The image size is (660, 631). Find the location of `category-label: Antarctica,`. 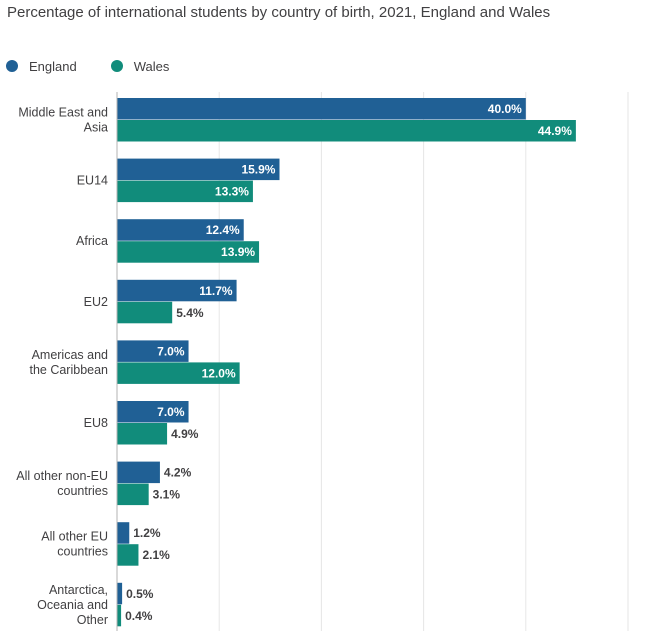

category-label: Antarctica, is located at coordinates (78, 590).